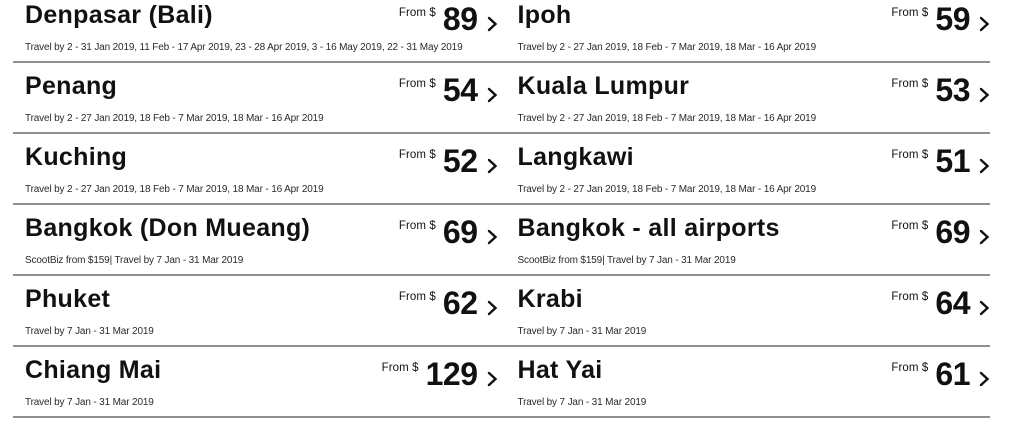 This screenshot has width=1024, height=441. What do you see at coordinates (575, 157) in the screenshot?
I see `destination-name: Langkawi` at bounding box center [575, 157].